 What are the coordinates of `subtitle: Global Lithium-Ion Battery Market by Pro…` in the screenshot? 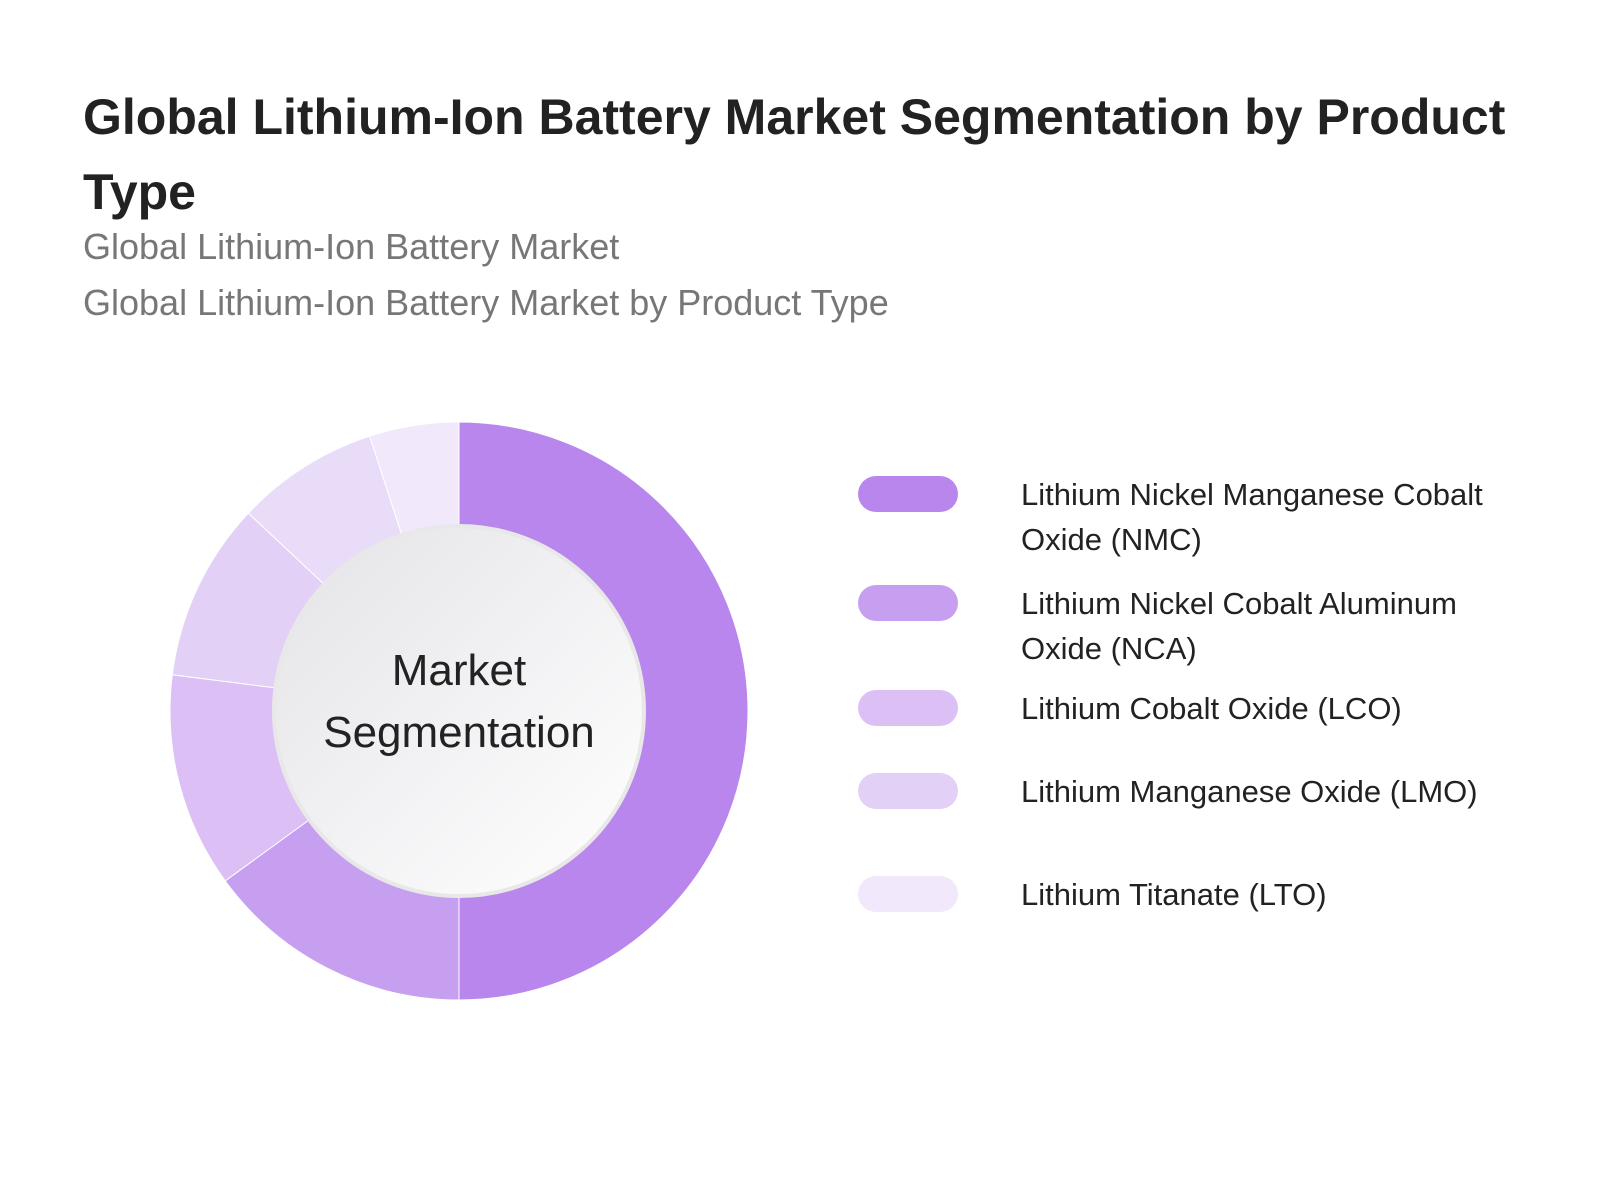 It's located at (486, 302).